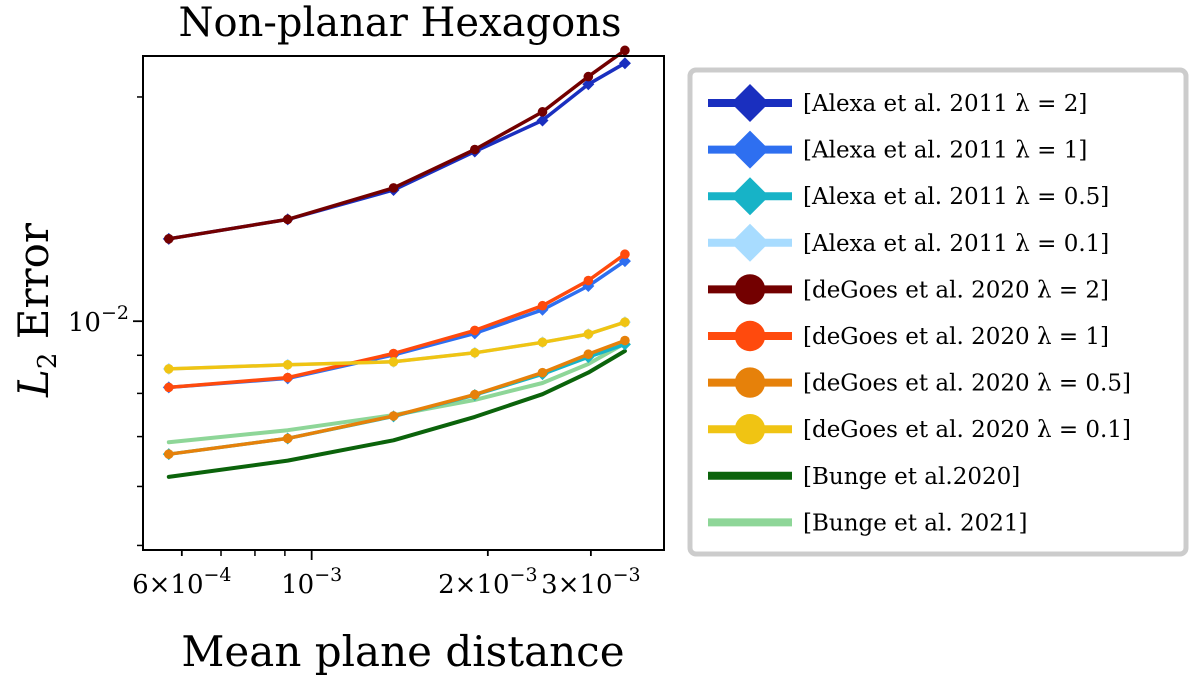  Describe the element at coordinates (402, 651) in the screenshot. I see `x-axis-label: Mean plane distance` at that location.